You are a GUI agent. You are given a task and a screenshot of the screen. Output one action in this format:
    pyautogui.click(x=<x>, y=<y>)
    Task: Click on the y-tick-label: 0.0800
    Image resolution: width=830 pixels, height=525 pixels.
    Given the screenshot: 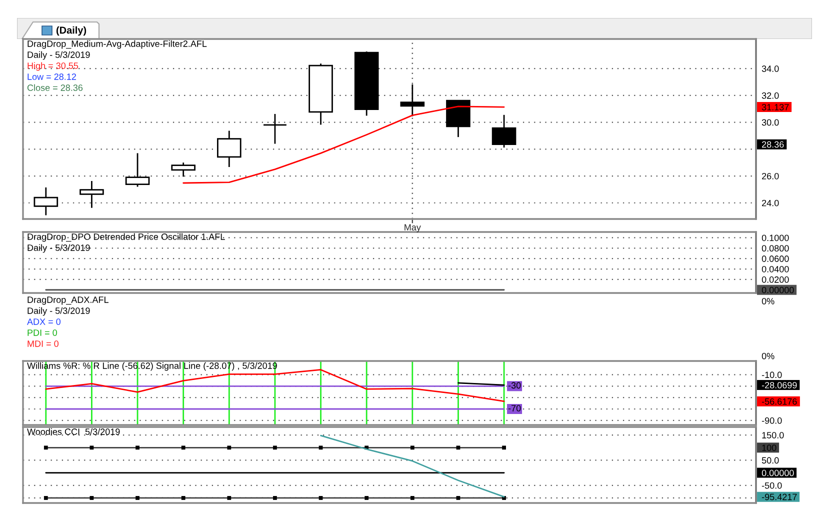 What is the action you would take?
    pyautogui.click(x=775, y=248)
    